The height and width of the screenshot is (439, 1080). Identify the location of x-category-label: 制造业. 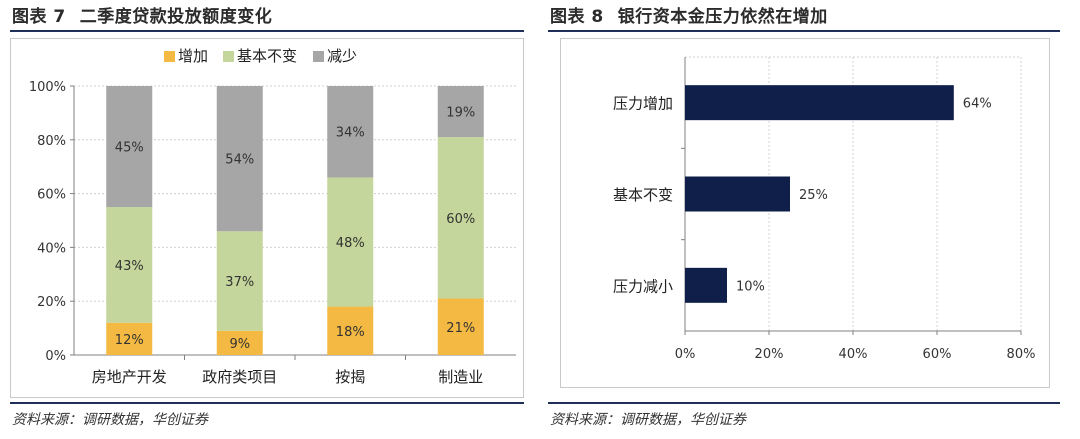
(460, 377).